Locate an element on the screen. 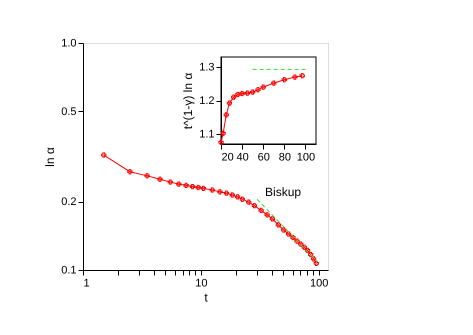 The image size is (473, 335). y-axis-title: ln α is located at coordinates (50, 157).